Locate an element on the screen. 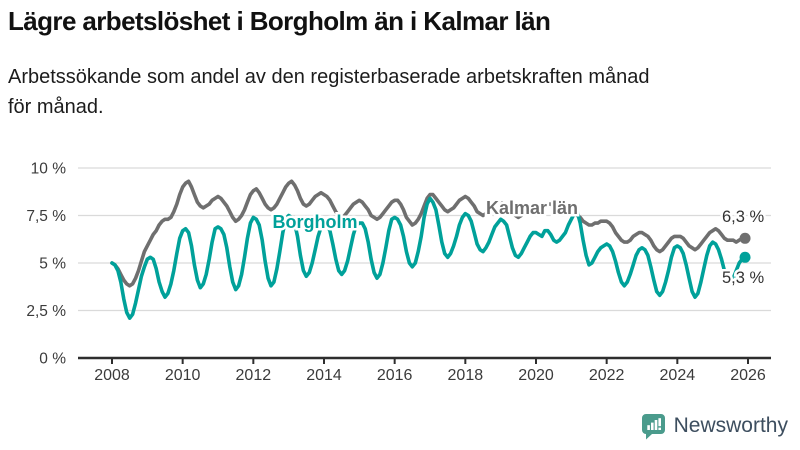  x-axis-label: 2014 is located at coordinates (324, 375).